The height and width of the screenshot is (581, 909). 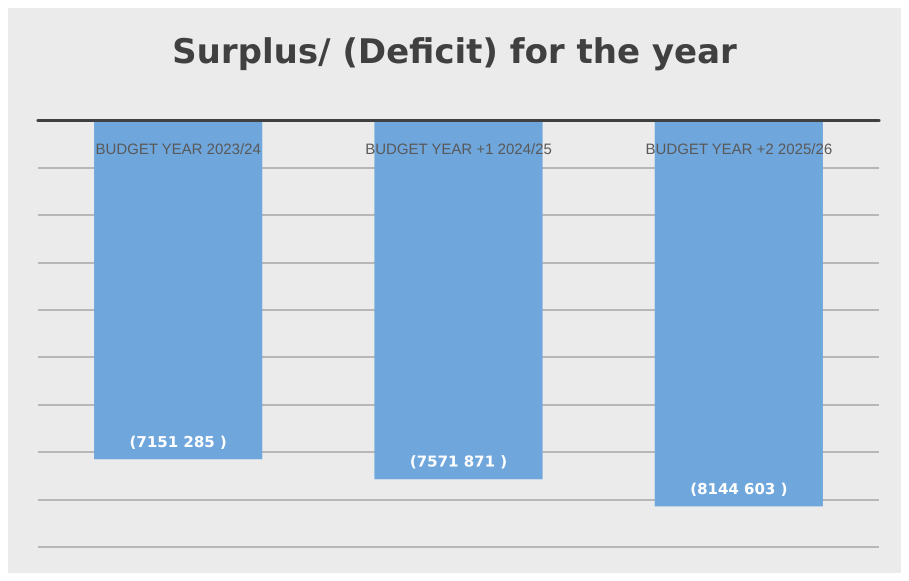 I want to click on data-label: (8144 603 ), so click(x=739, y=489).